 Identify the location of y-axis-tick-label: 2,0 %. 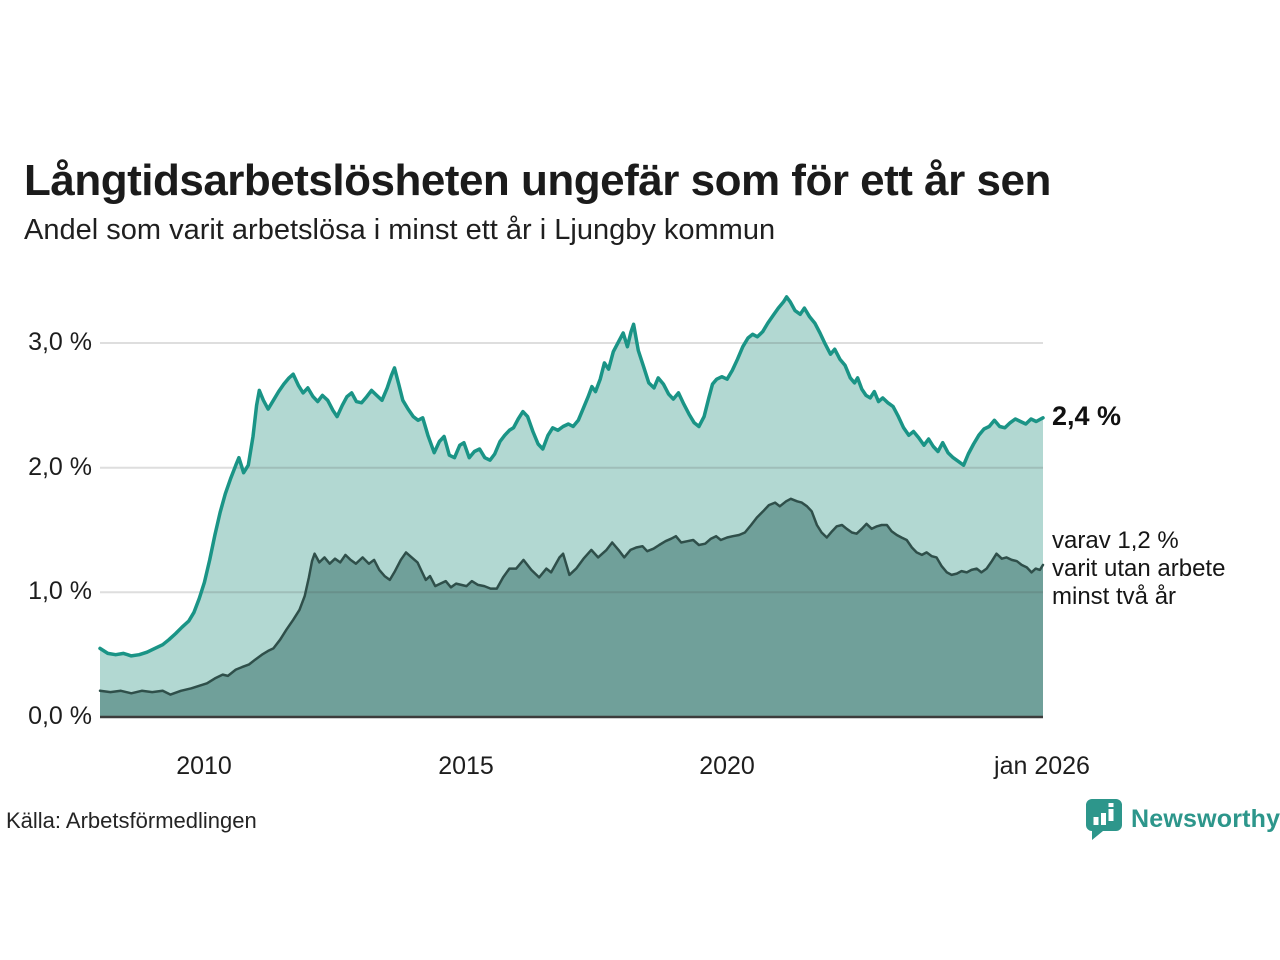
(60, 466).